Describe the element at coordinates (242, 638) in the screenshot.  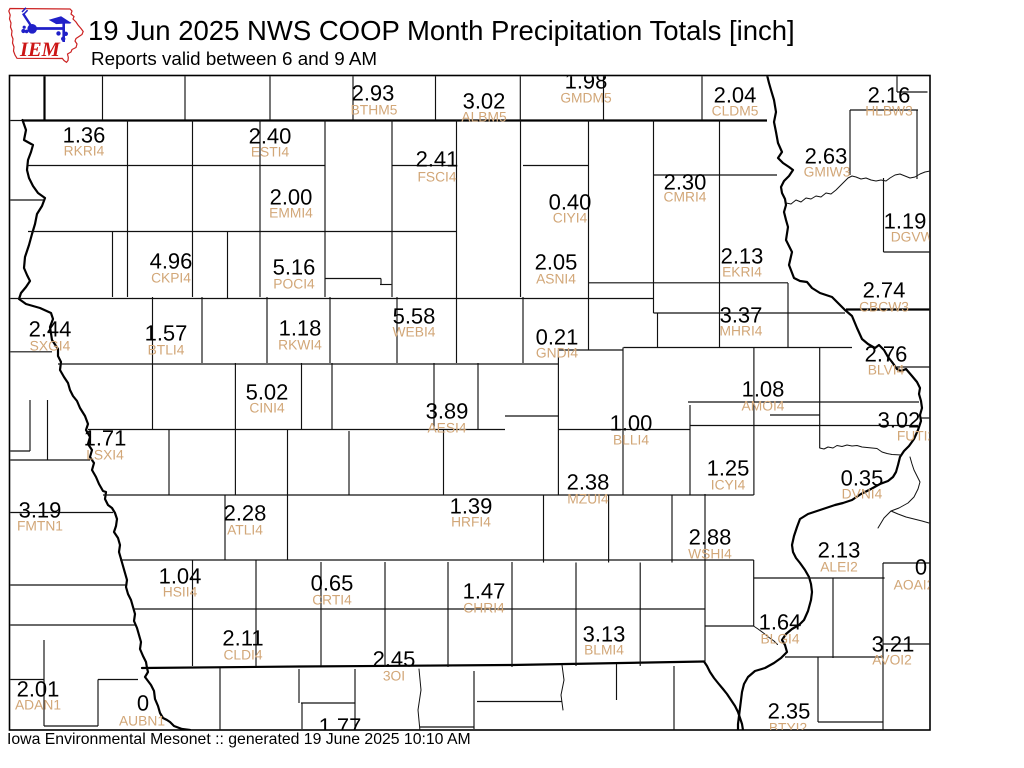
I see `svg-text: 2.11` at that location.